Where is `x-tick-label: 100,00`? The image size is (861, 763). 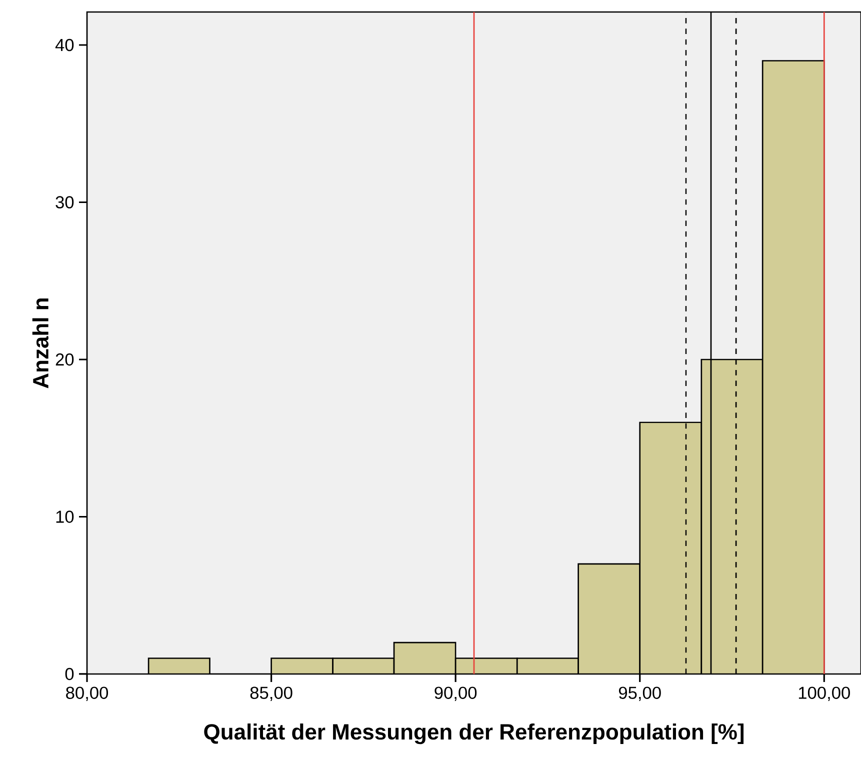
x-tick-label: 100,00 is located at coordinates (824, 694).